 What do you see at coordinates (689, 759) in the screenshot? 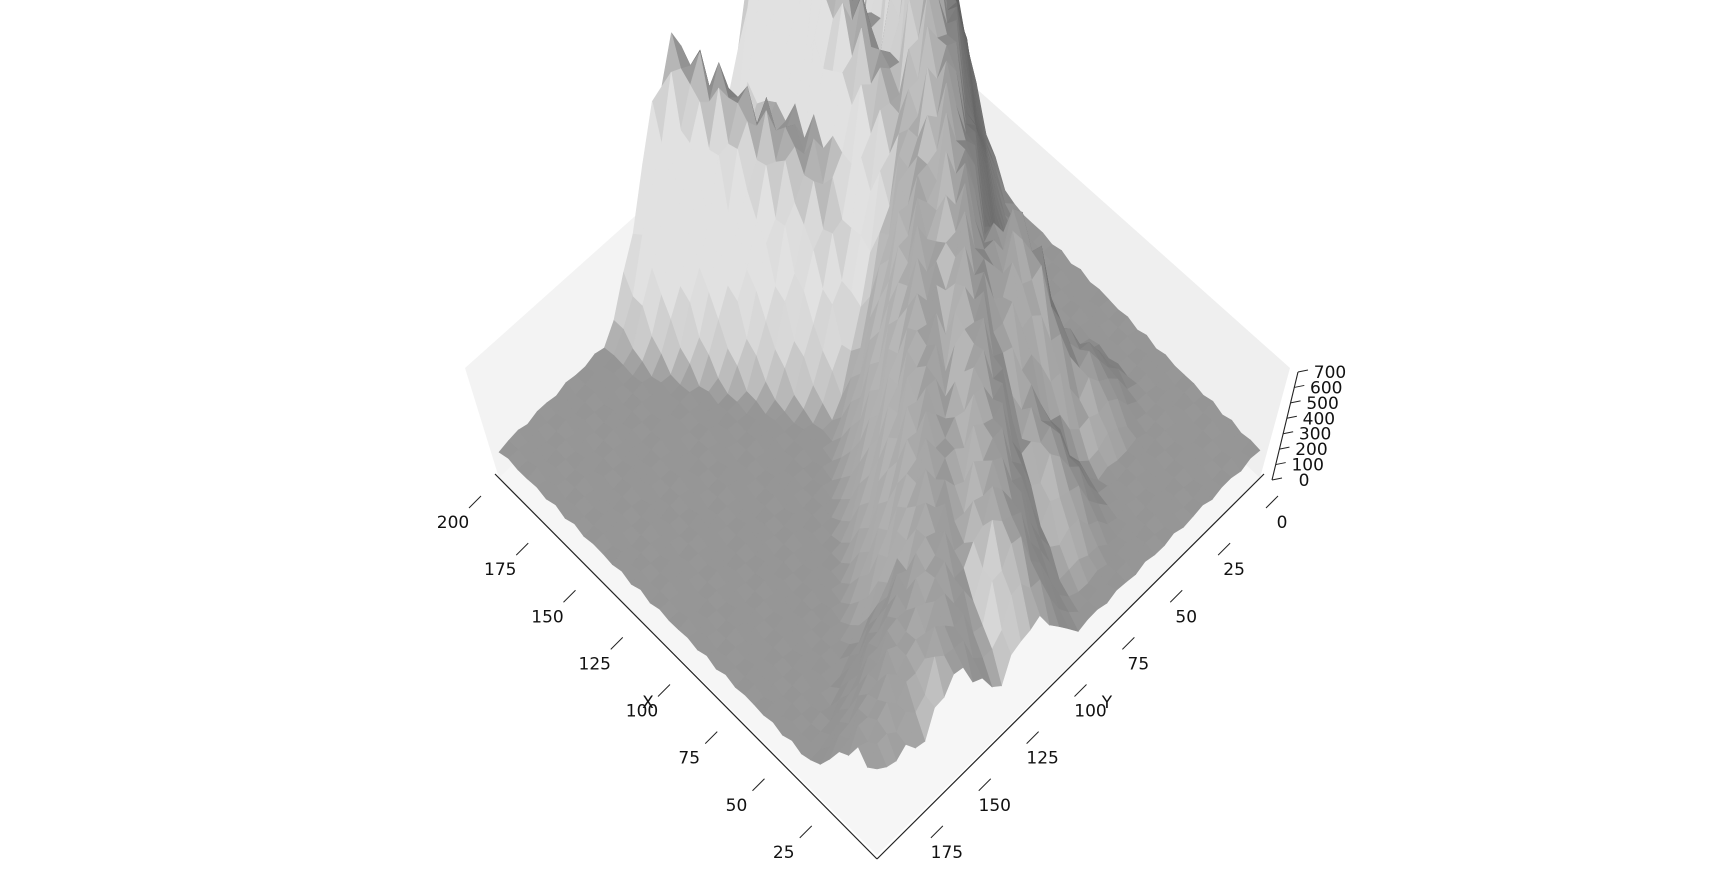
I see `x-tick-label: 75` at bounding box center [689, 759].